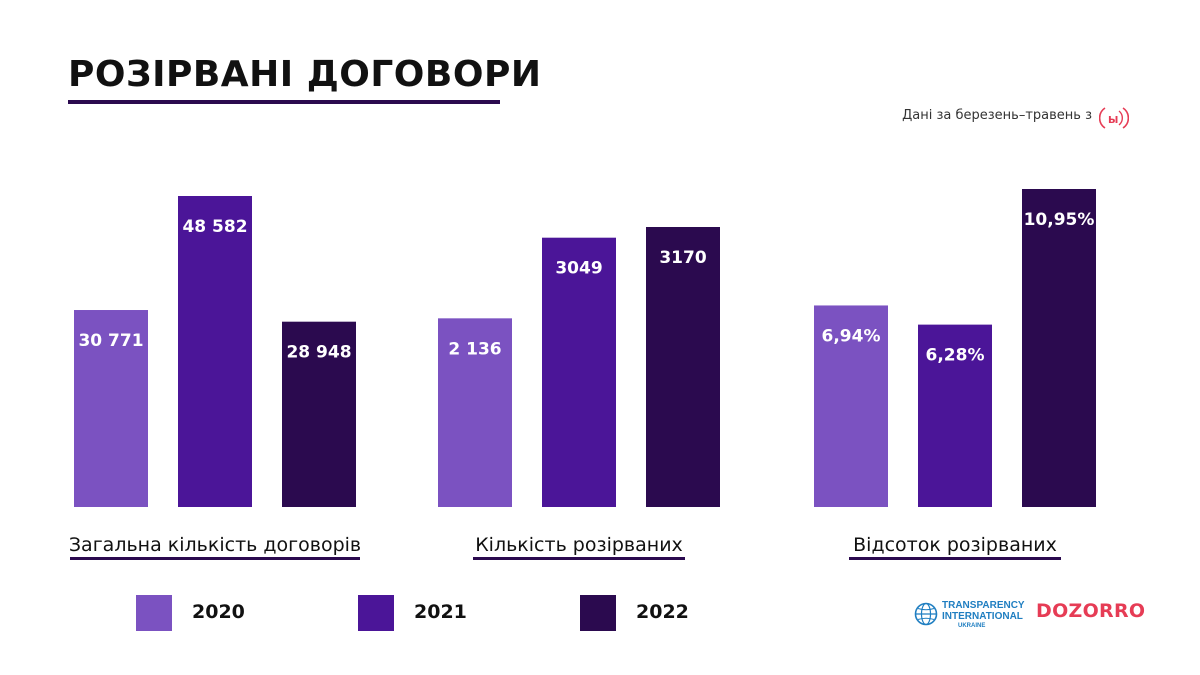 The image size is (1200, 675). Describe the element at coordinates (997, 115) in the screenshot. I see `data-period-note: Дані за березень–травень з` at that location.